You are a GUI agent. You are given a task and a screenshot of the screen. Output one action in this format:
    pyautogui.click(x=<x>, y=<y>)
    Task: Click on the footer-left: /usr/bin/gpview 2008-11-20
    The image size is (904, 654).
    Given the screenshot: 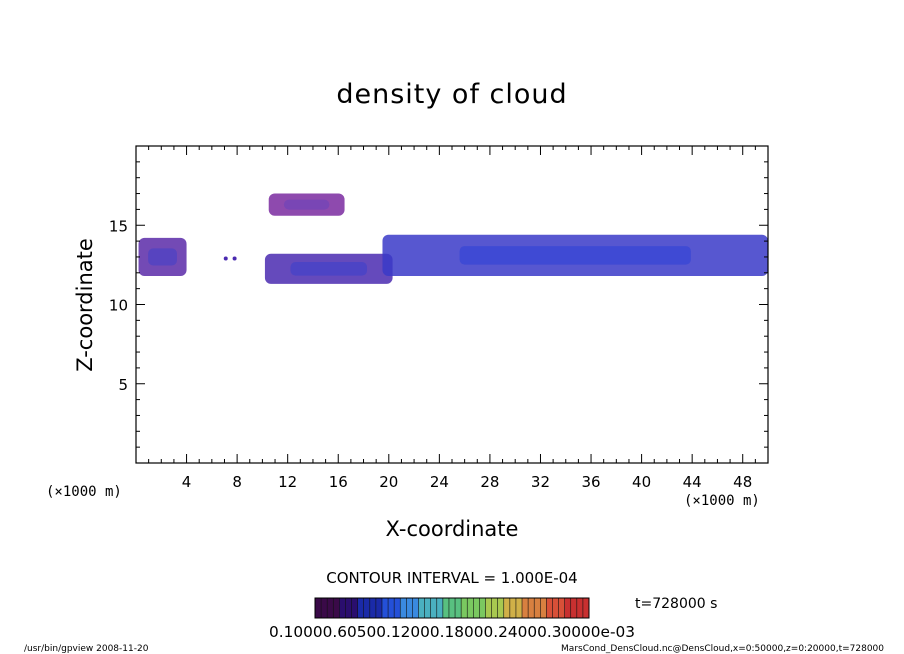 What is the action you would take?
    pyautogui.click(x=86, y=649)
    